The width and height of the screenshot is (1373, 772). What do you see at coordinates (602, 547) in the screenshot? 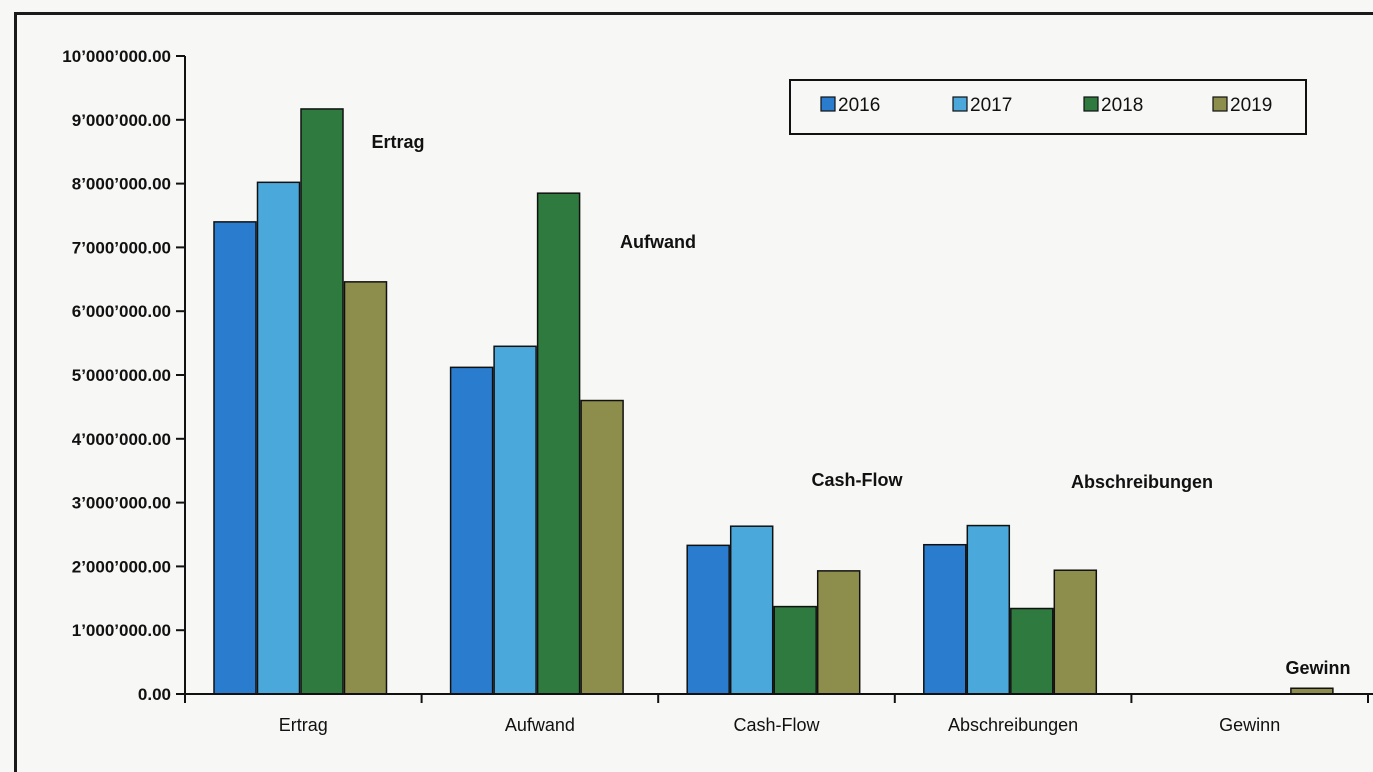
I see `bar-2019-aufwand` at bounding box center [602, 547].